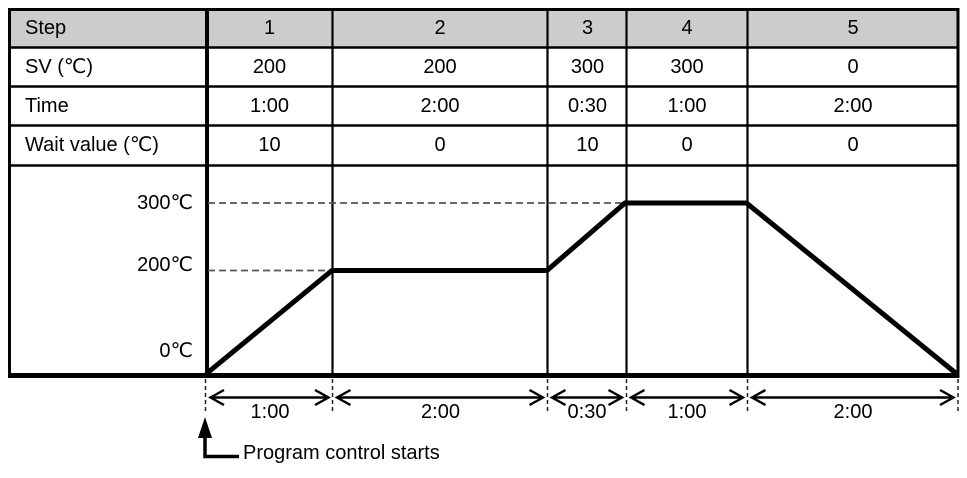 Image resolution: width=967 pixels, height=478 pixels. I want to click on table-header-step-3: 3, so click(587, 28).